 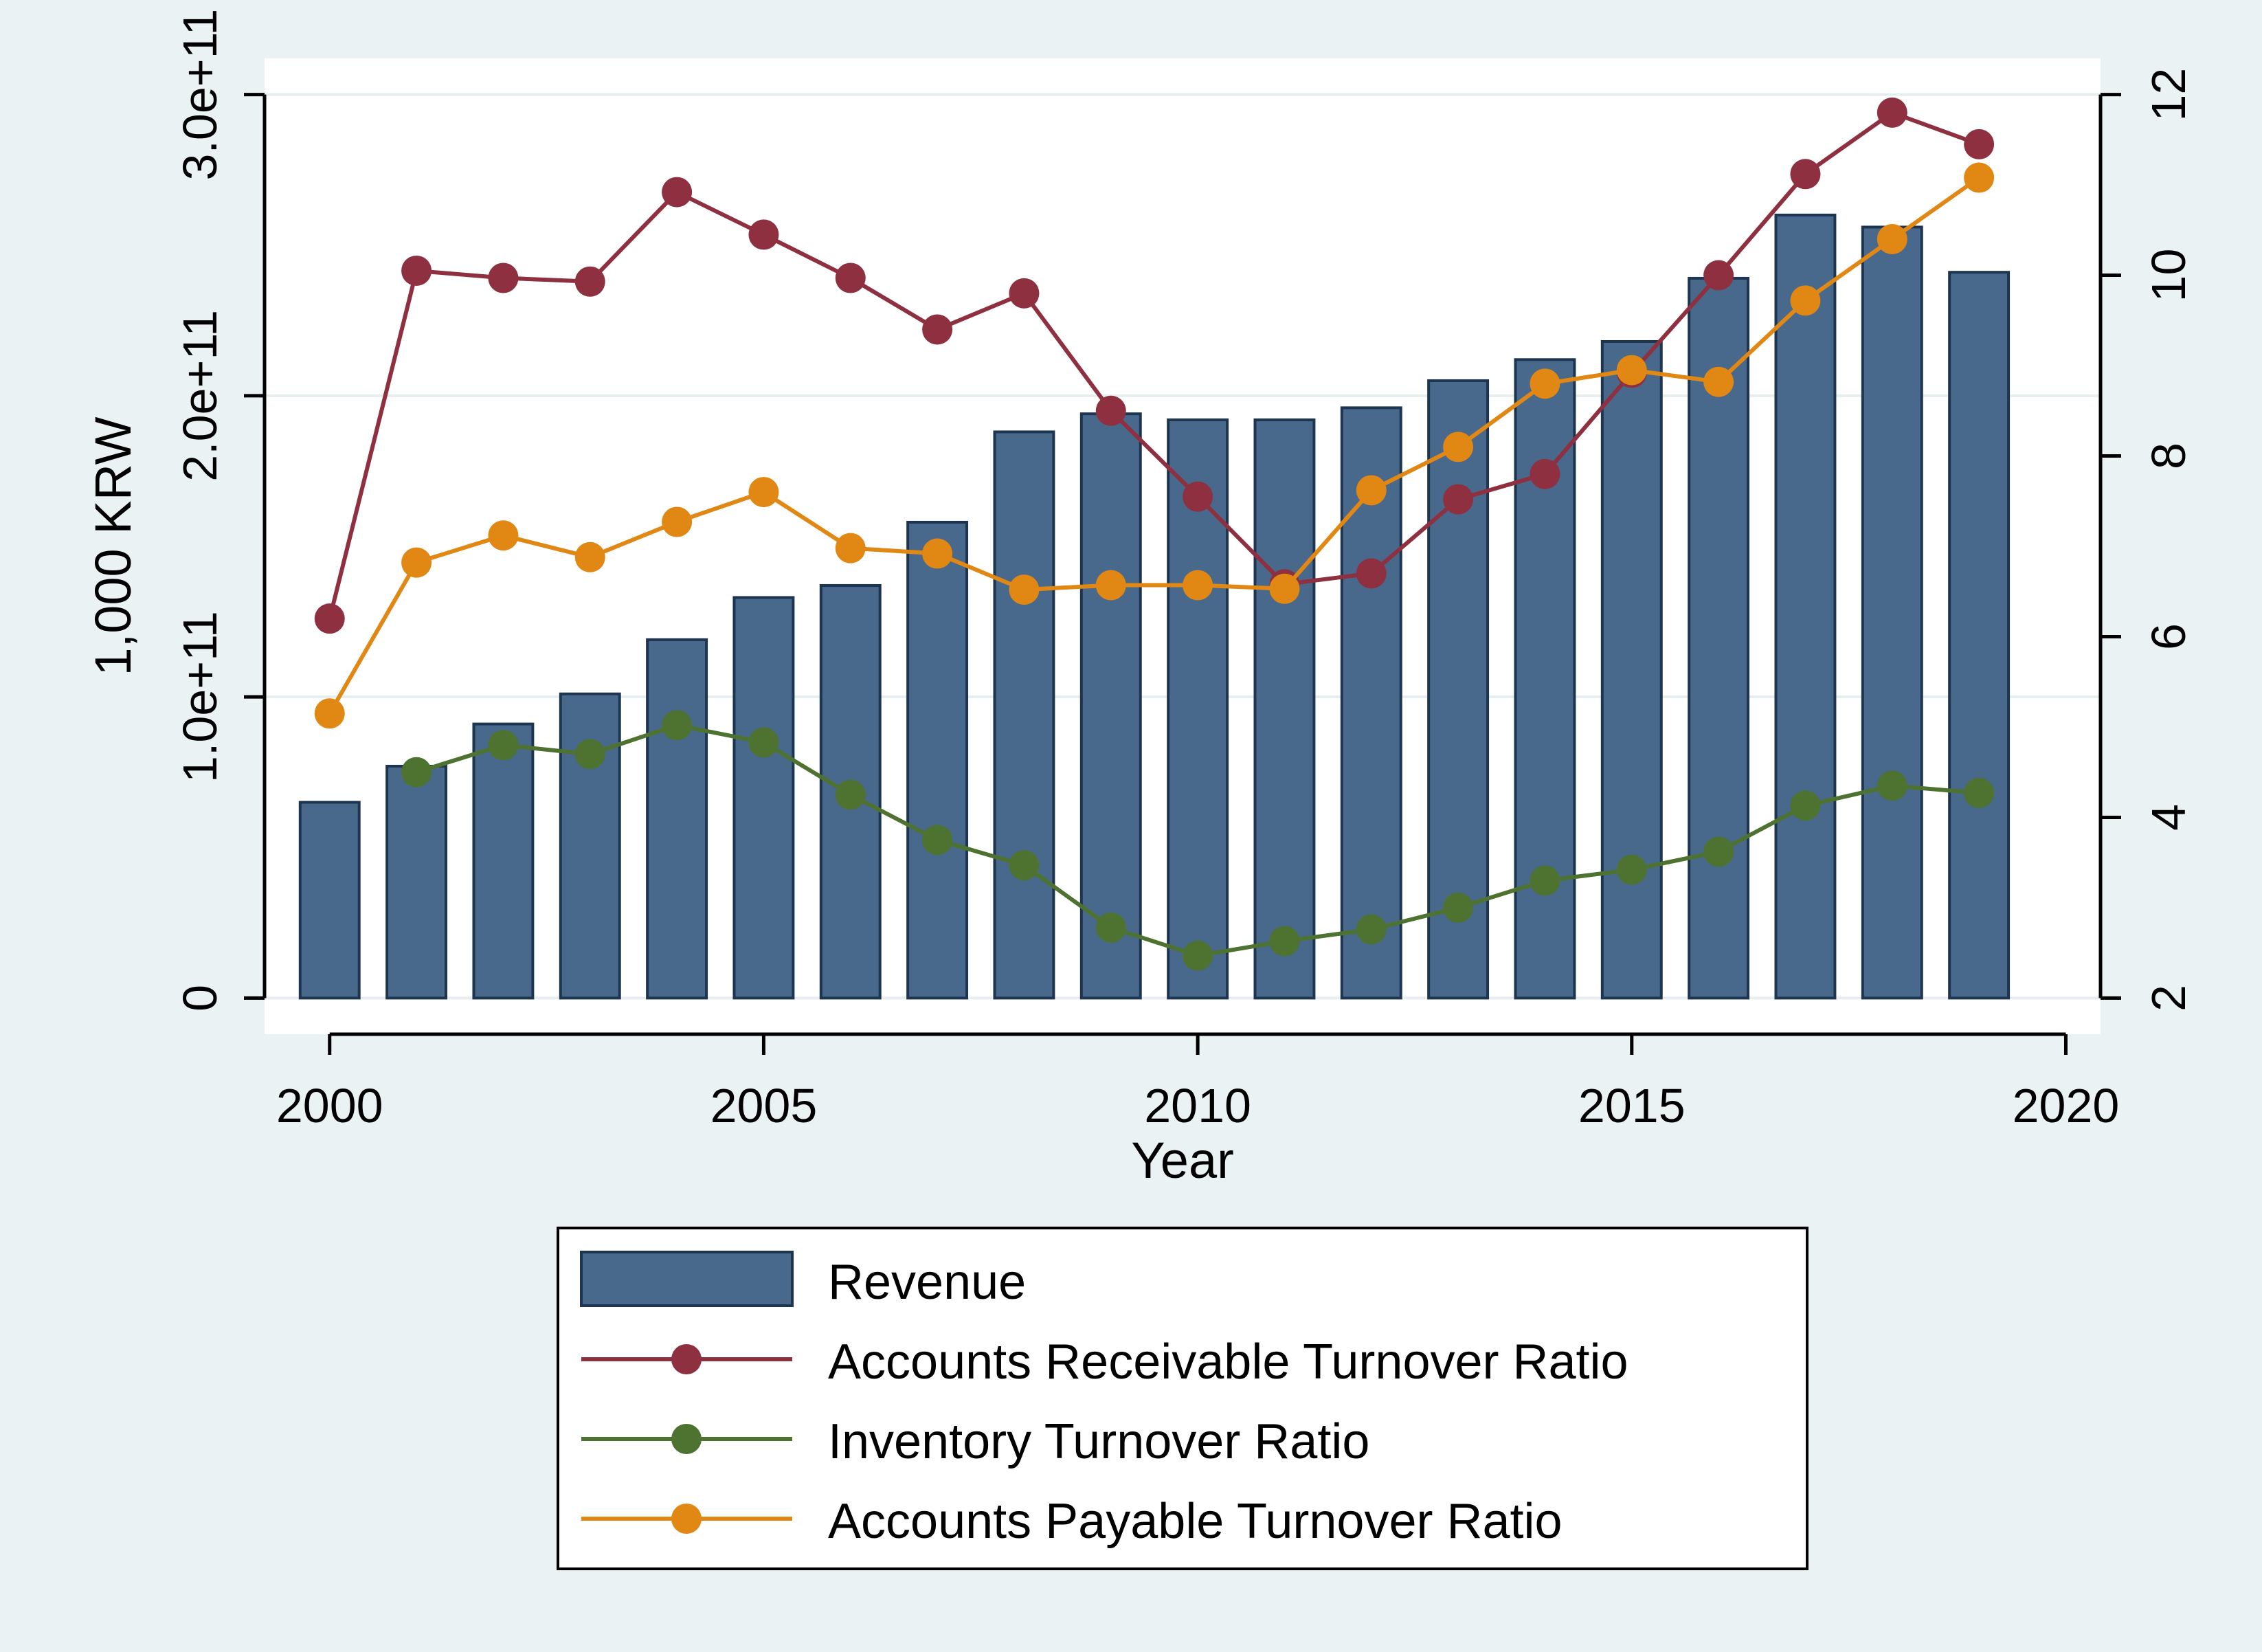 I want to click on x-axis-title: Year, so click(x=1182, y=1160).